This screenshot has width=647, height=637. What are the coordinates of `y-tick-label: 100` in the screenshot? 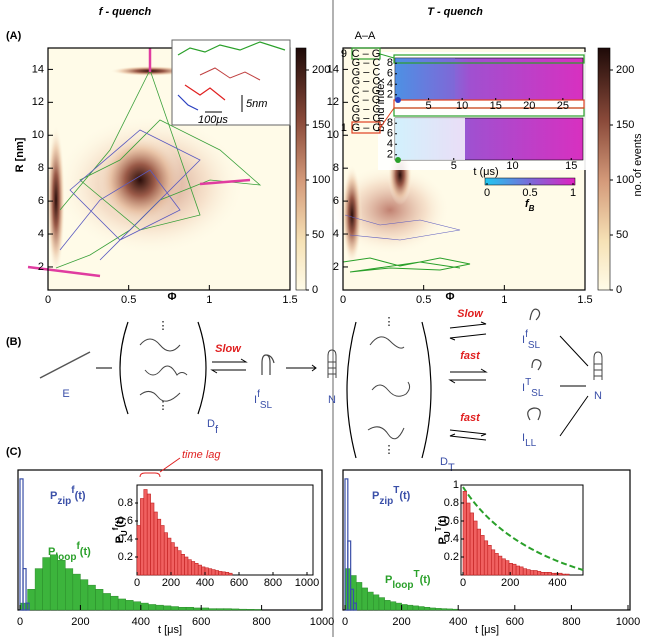 It's located at (321, 180).